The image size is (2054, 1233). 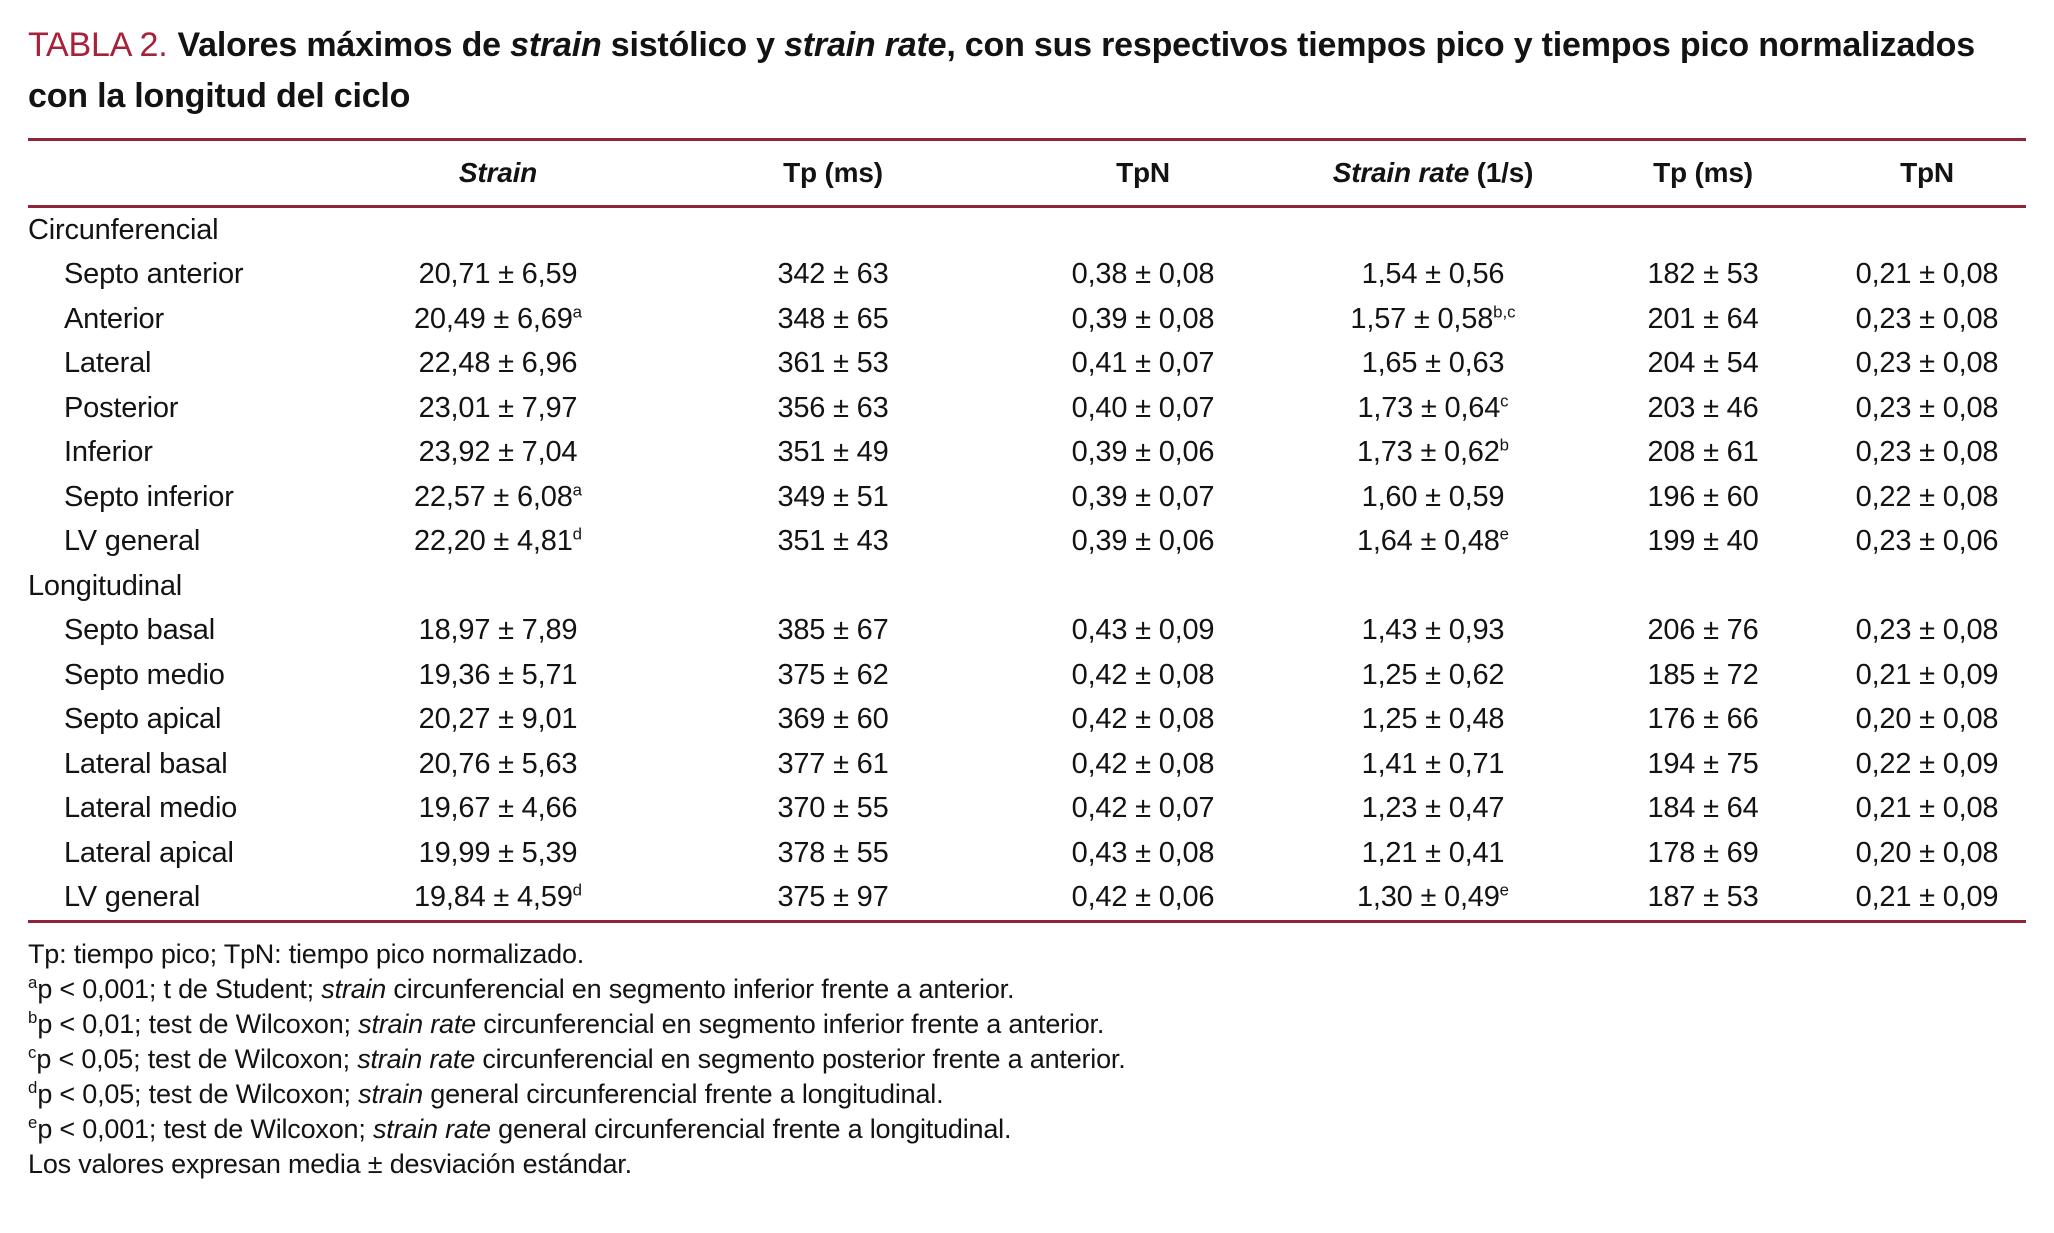 I want to click on value-cell-tpn-strain: 0,42 ± 0,08, so click(x=1143, y=675).